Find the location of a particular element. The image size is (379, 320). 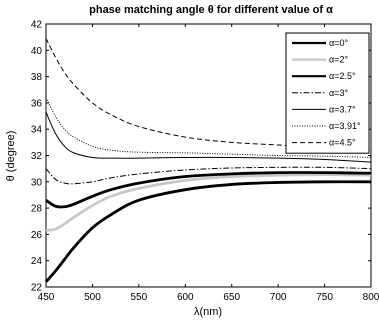

y-tick-label: 40 is located at coordinates (37, 51).